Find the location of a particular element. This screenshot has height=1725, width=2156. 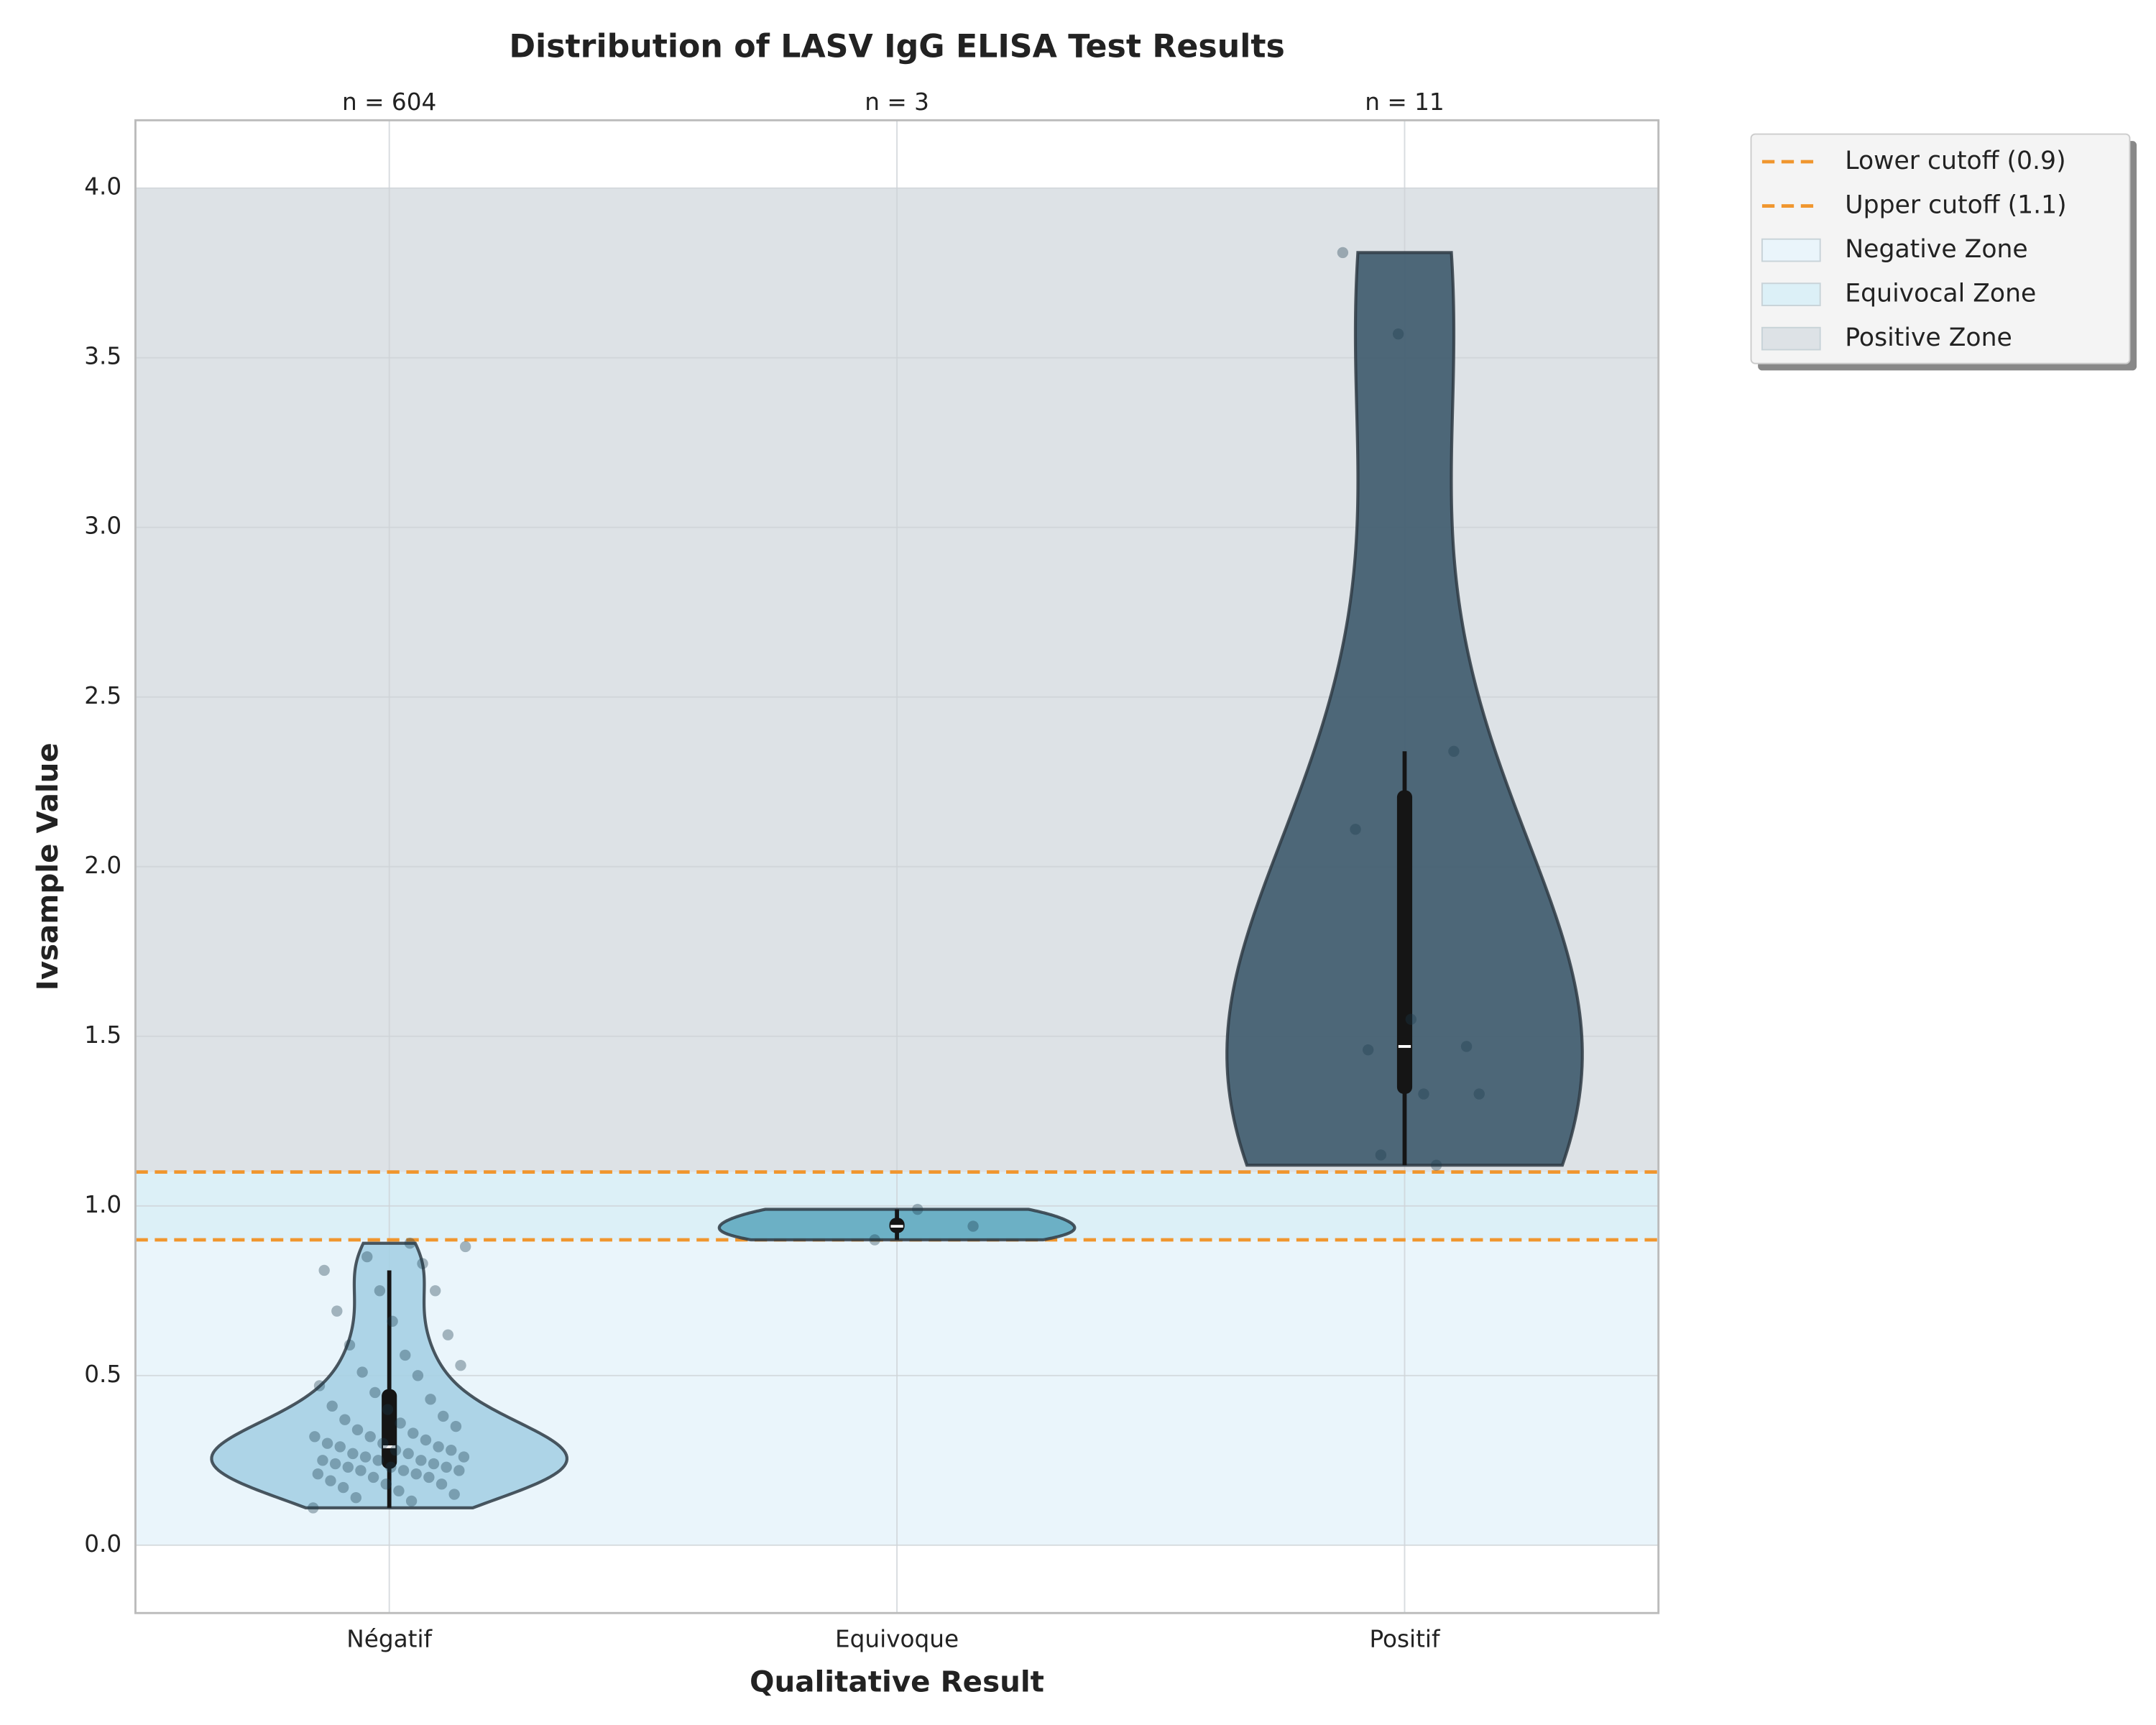

violin is located at coordinates (1404, 709).